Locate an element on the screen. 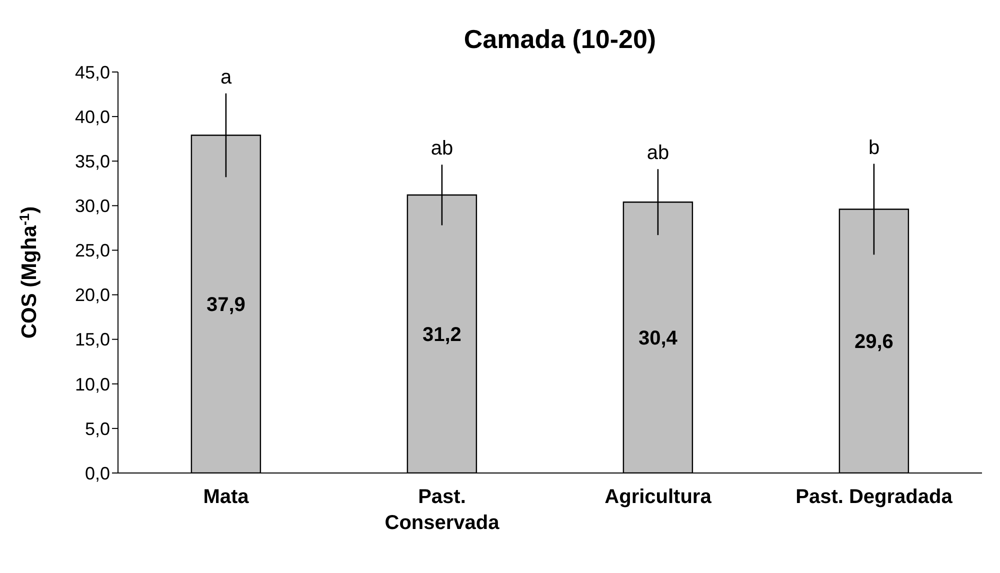  y-tick-label: 0,0 is located at coordinates (97, 473).